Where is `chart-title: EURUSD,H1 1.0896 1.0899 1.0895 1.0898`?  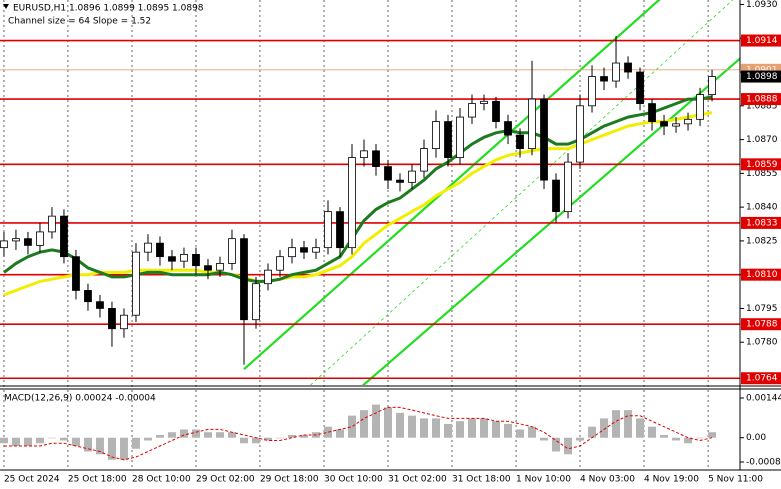
chart-title: EURUSD,H1 1.0896 1.0899 1.0895 1.0898 is located at coordinates (108, 9).